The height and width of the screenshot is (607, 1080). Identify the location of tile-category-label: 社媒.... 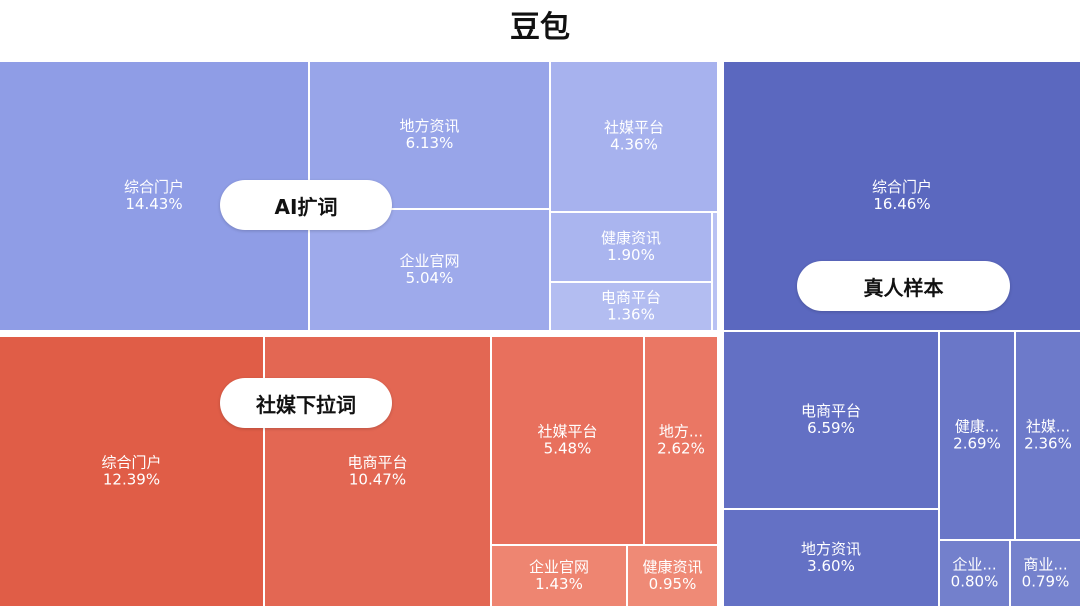
(1048, 427).